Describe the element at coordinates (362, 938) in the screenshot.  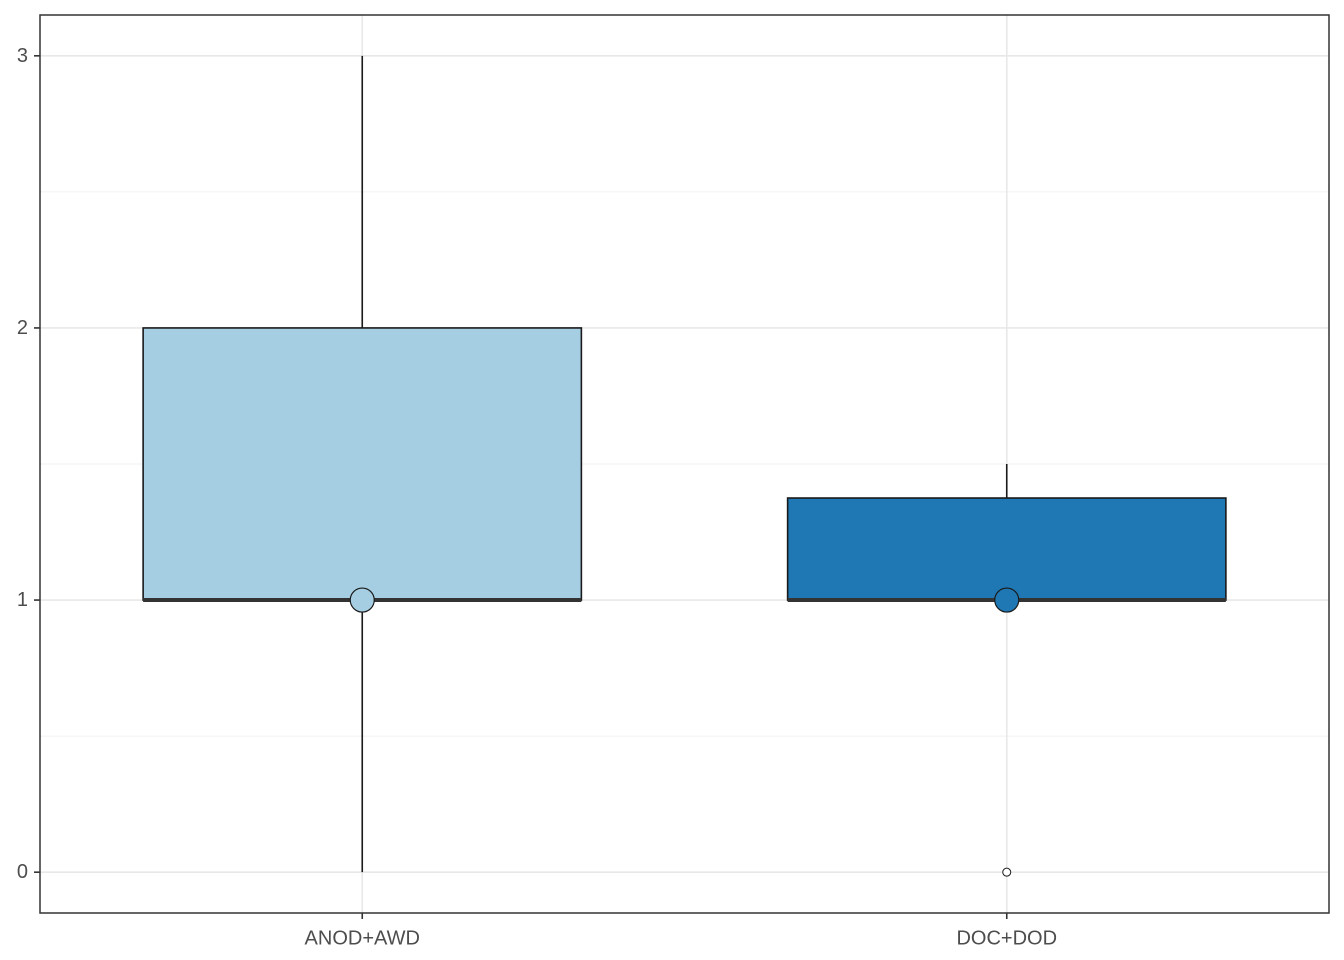
I see `x-tick-label: ANOD+AWD` at that location.